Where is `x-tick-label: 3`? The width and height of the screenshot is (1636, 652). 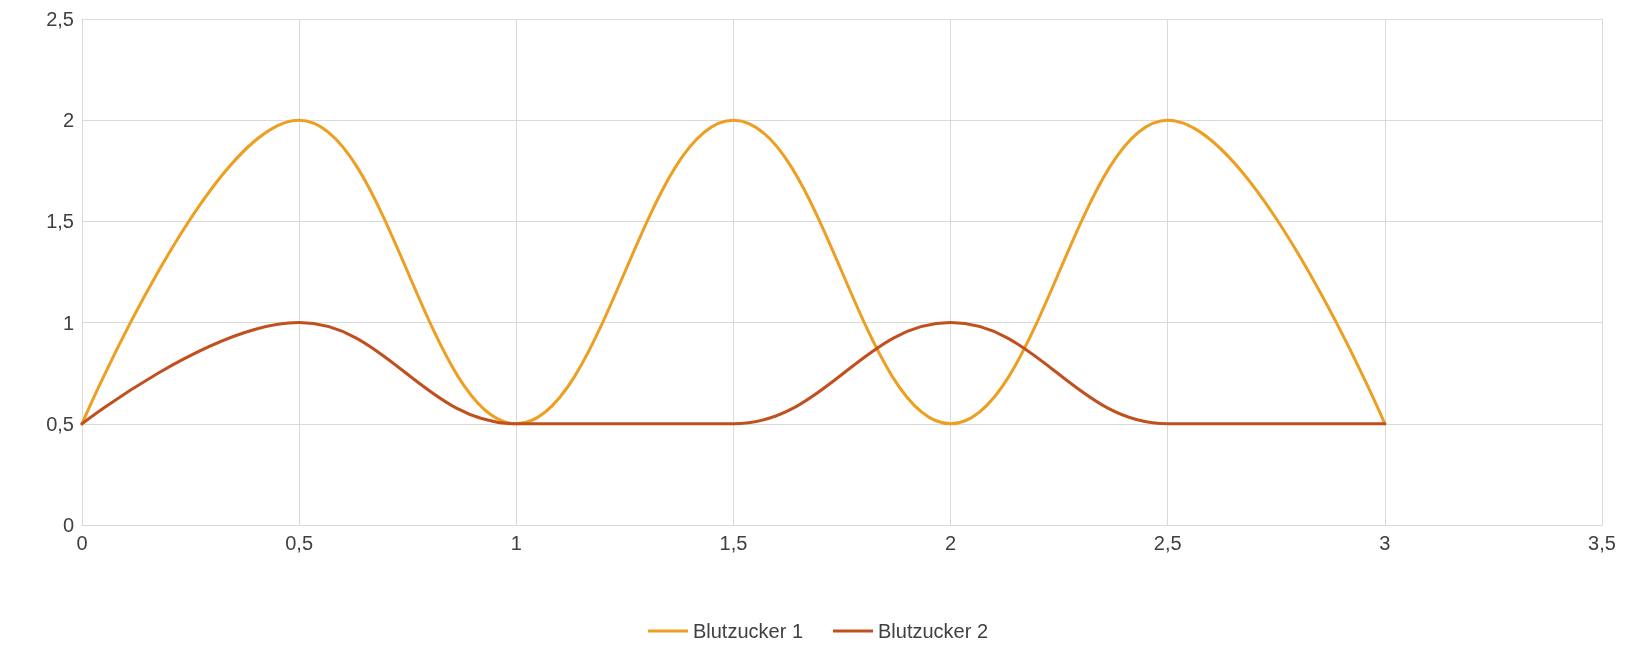
x-tick-label: 3 is located at coordinates (1385, 543).